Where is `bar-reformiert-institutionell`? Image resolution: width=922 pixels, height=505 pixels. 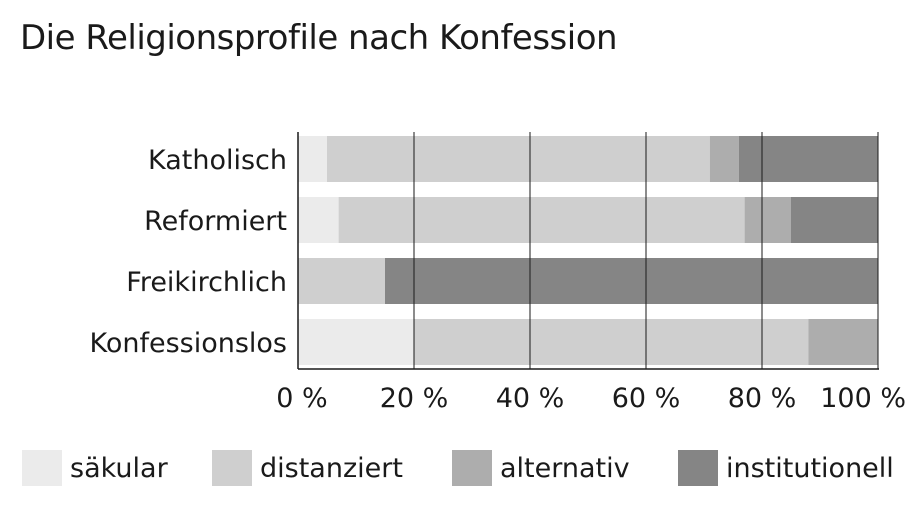
bar-reformiert-institutionell is located at coordinates (834, 220).